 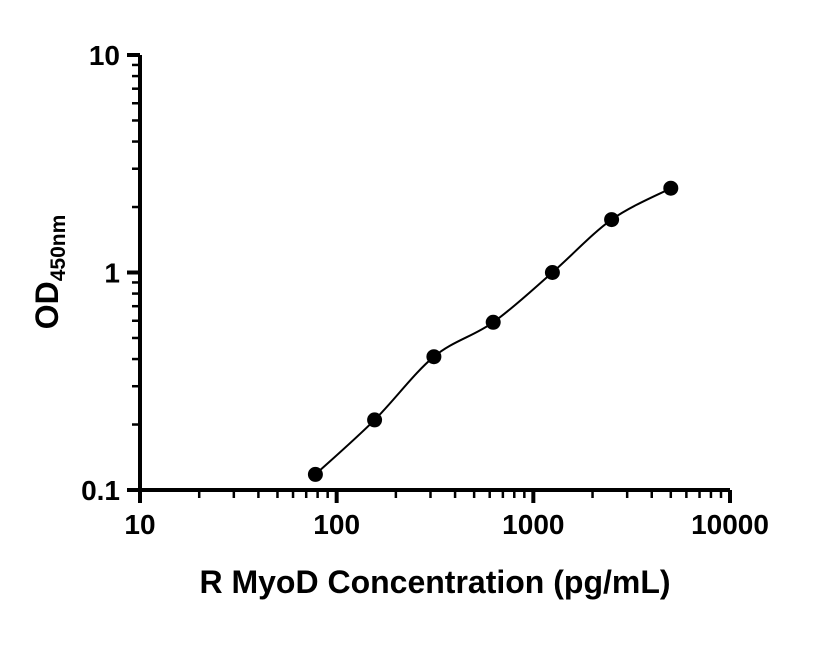 I want to click on y-tick-label: 0.1, so click(x=100, y=490).